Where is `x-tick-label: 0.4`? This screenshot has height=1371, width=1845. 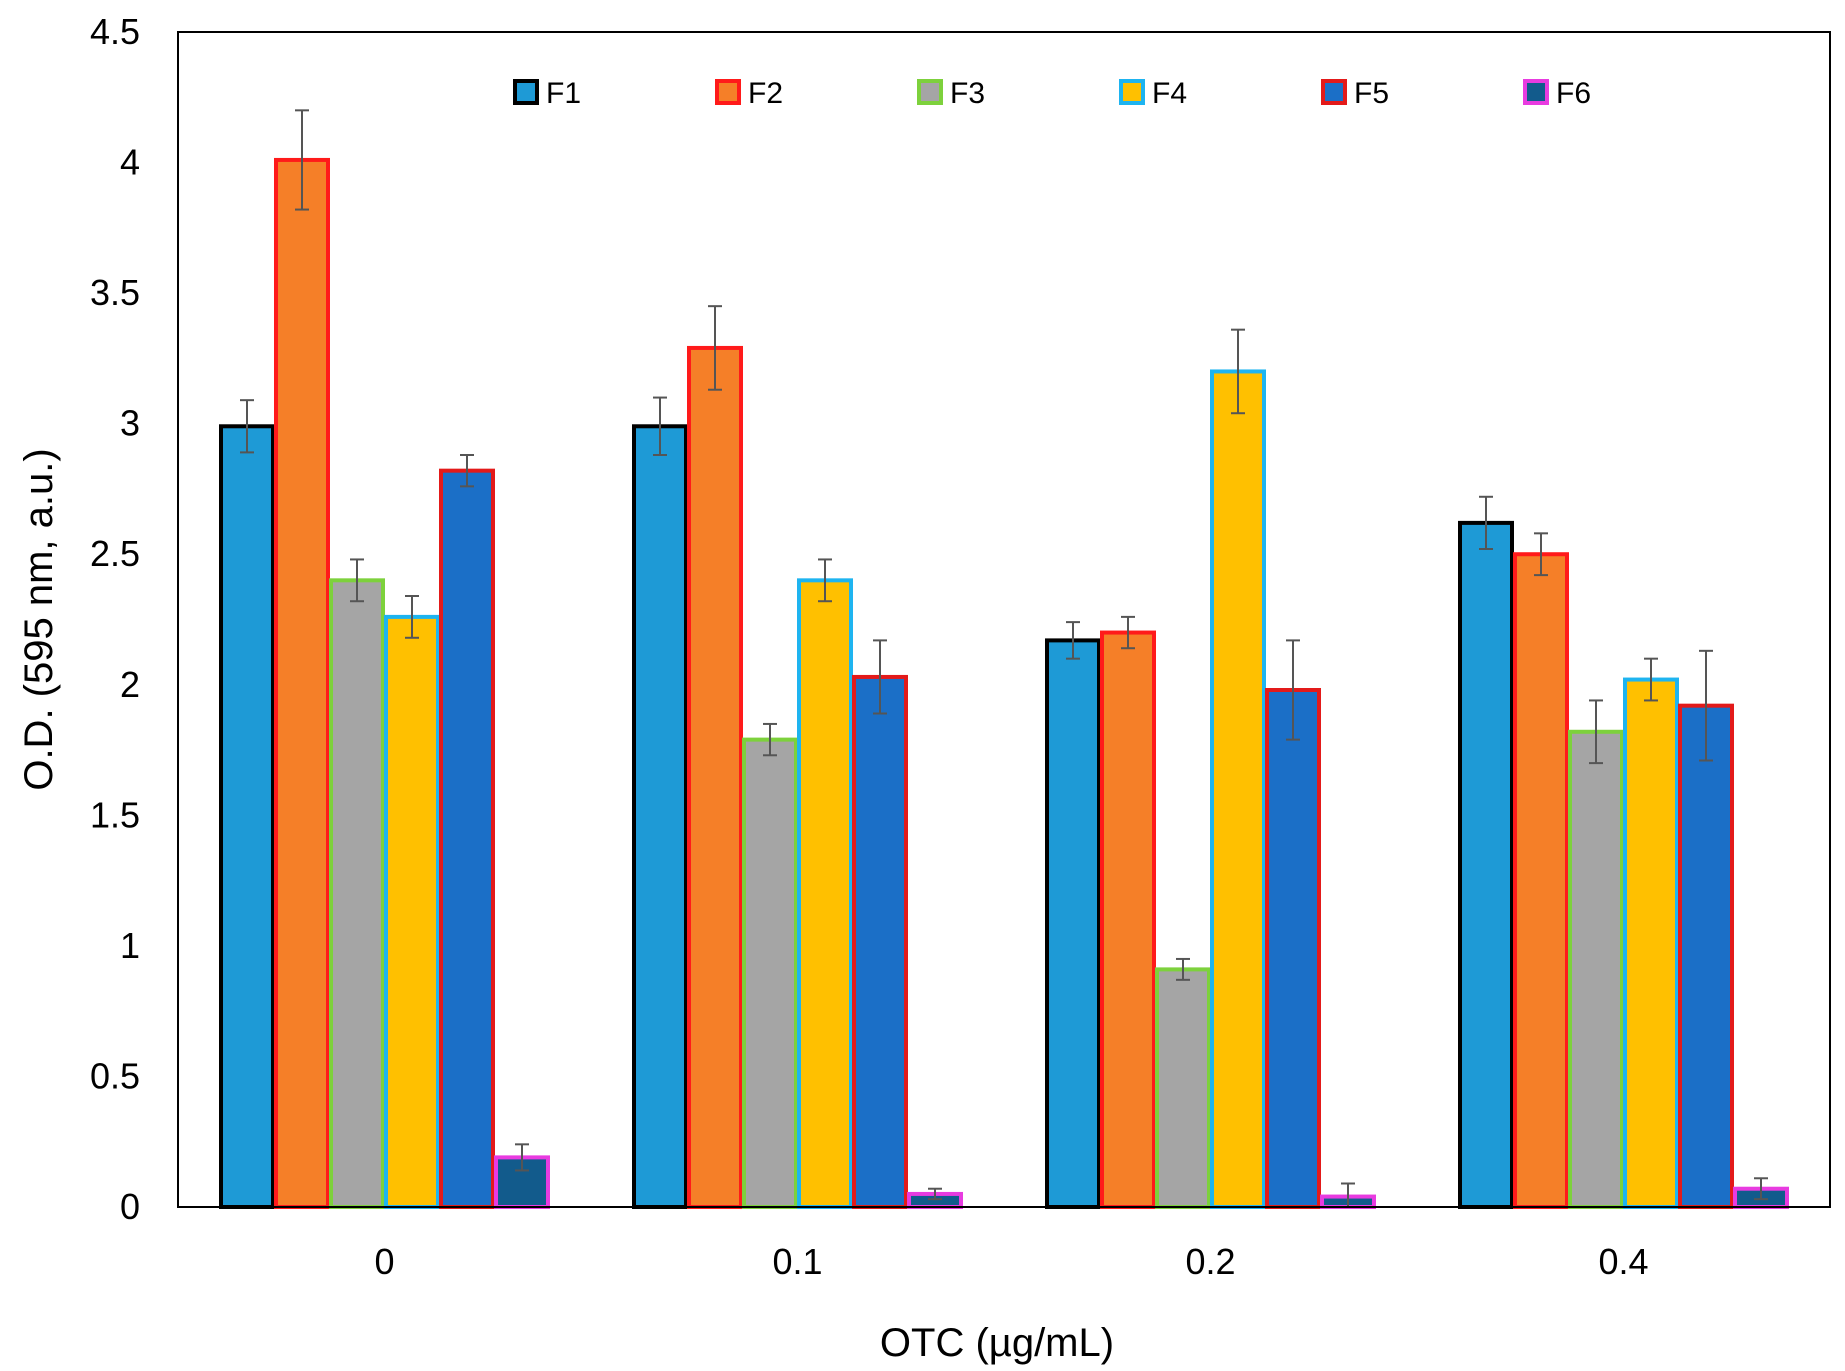 x-tick-label: 0.4 is located at coordinates (1623, 1261).